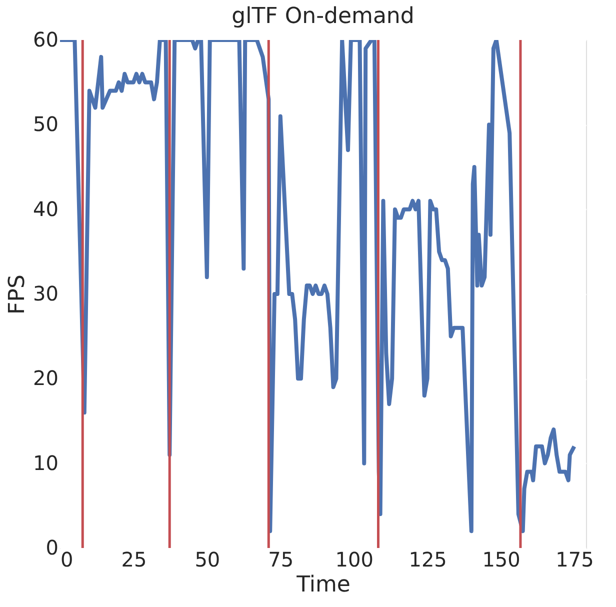 The width and height of the screenshot is (616, 607). Describe the element at coordinates (45, 462) in the screenshot. I see `y-tick-label: 10` at that location.